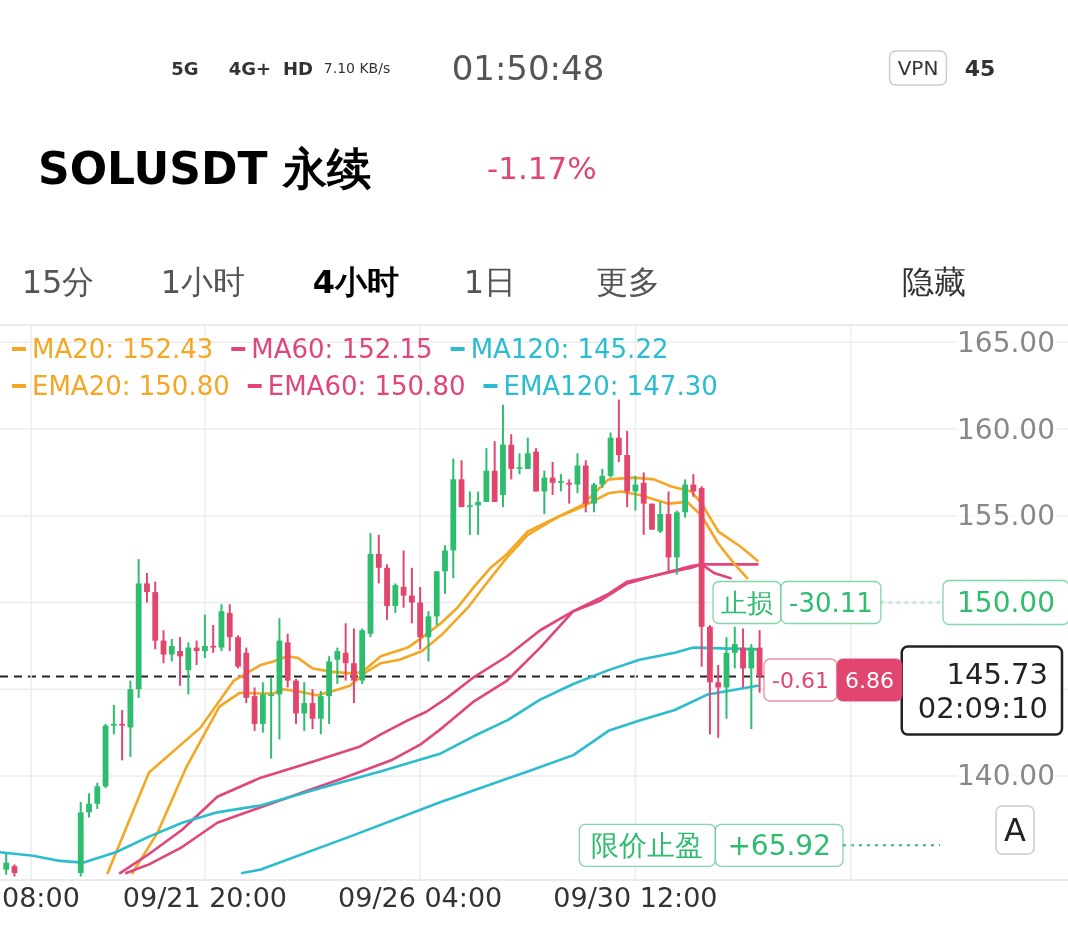 Image resolution: width=1068 pixels, height=944 pixels. What do you see at coordinates (356, 282) in the screenshot?
I see `annotation: 4小时` at bounding box center [356, 282].